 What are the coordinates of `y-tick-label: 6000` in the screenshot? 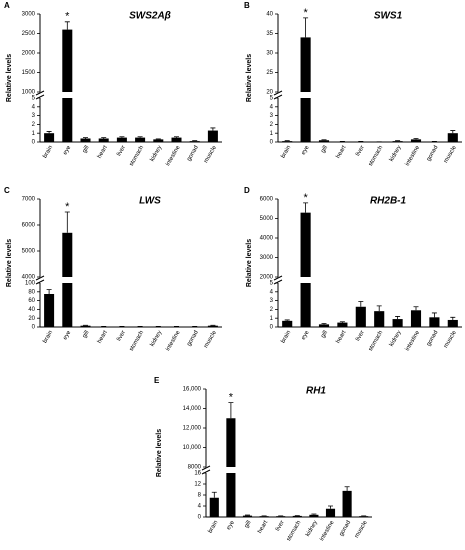 It's located at (29, 226).